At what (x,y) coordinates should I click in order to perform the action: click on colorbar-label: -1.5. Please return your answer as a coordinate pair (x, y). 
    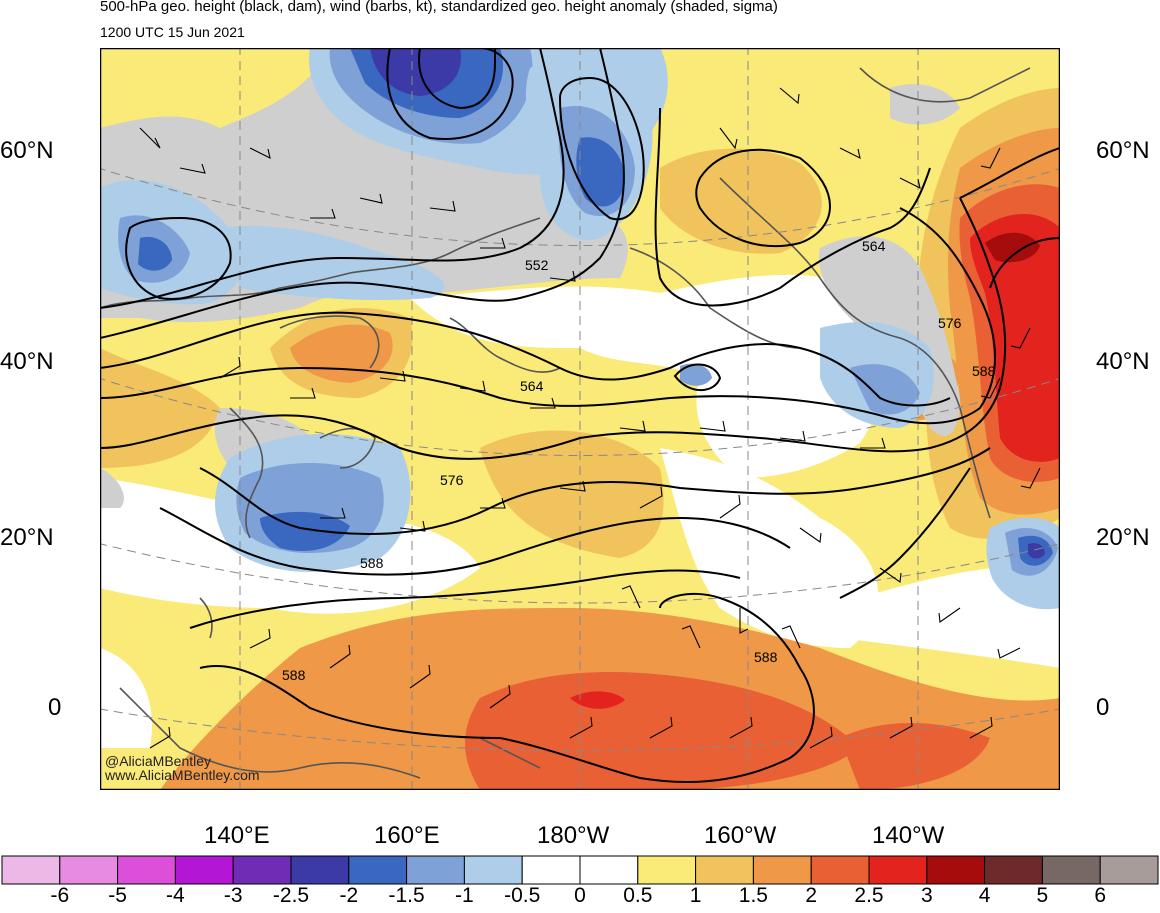
    Looking at the image, I should click on (406, 895).